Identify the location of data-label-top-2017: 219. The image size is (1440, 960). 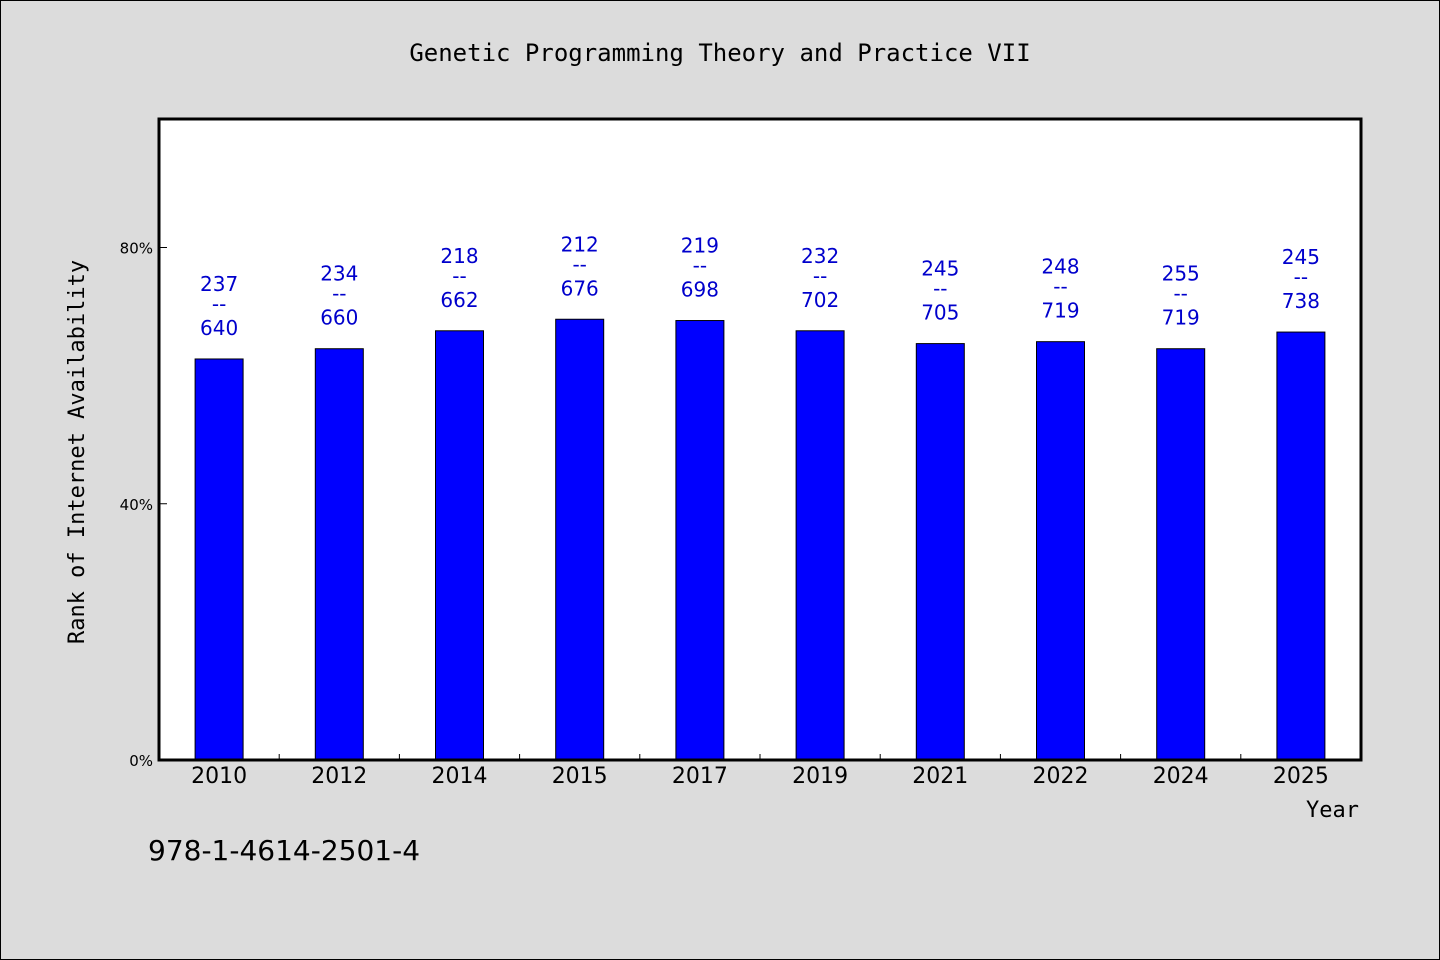
(700, 246).